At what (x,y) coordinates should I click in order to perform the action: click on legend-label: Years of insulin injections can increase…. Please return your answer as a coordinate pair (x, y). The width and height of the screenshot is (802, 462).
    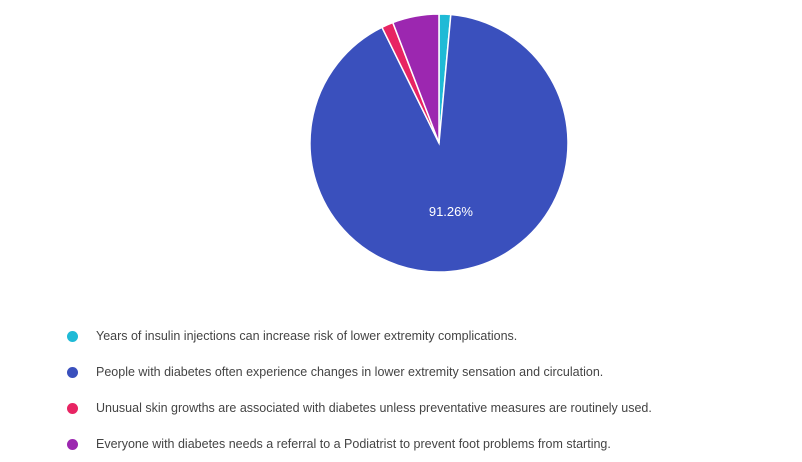
    Looking at the image, I should click on (307, 336).